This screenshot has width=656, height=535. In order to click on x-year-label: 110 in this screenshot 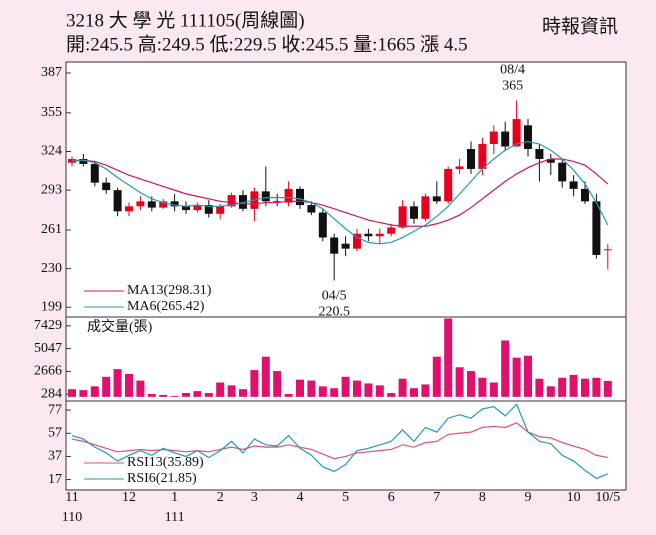, I will do `click(72, 517)`.